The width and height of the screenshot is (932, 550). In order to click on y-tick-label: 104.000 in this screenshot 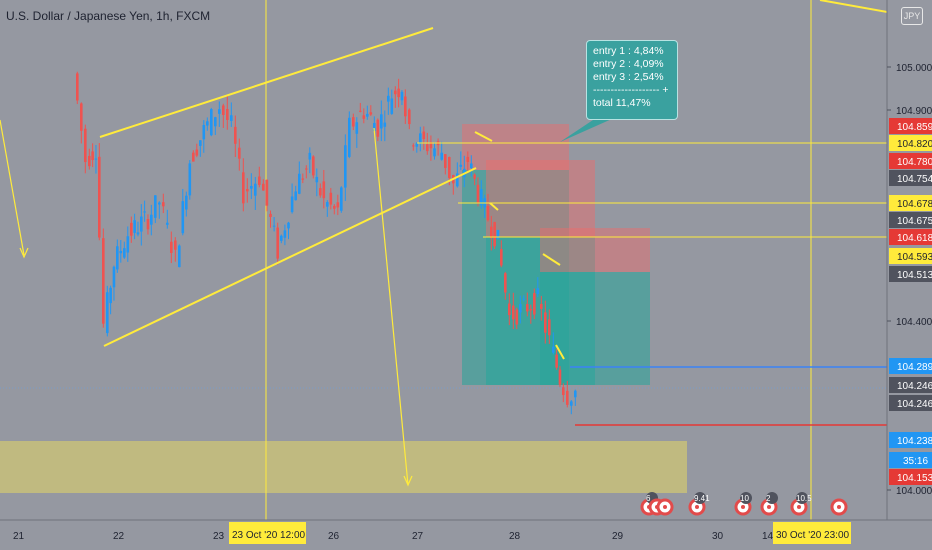, I will do `click(914, 491)`.